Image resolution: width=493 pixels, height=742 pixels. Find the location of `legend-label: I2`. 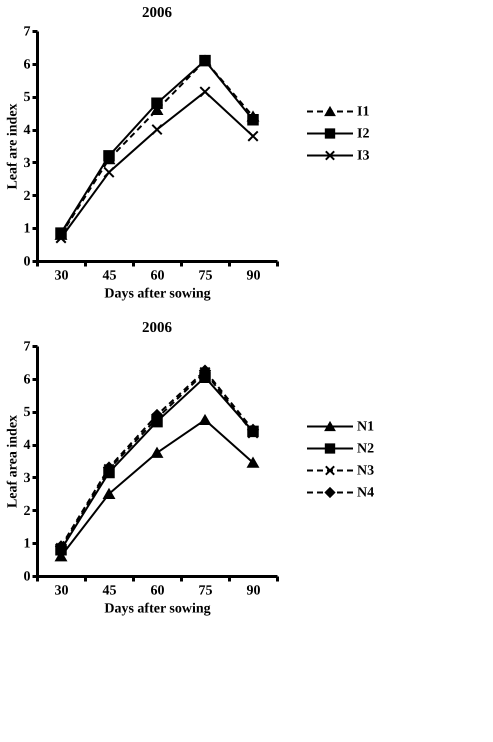

legend-label: I2 is located at coordinates (363, 134).